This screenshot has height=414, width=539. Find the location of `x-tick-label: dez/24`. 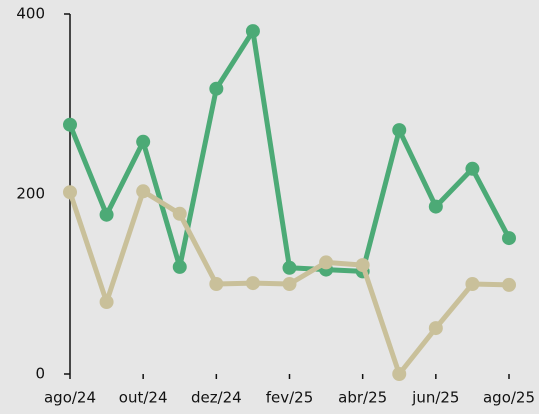

x-tick-label: dez/24 is located at coordinates (216, 398).